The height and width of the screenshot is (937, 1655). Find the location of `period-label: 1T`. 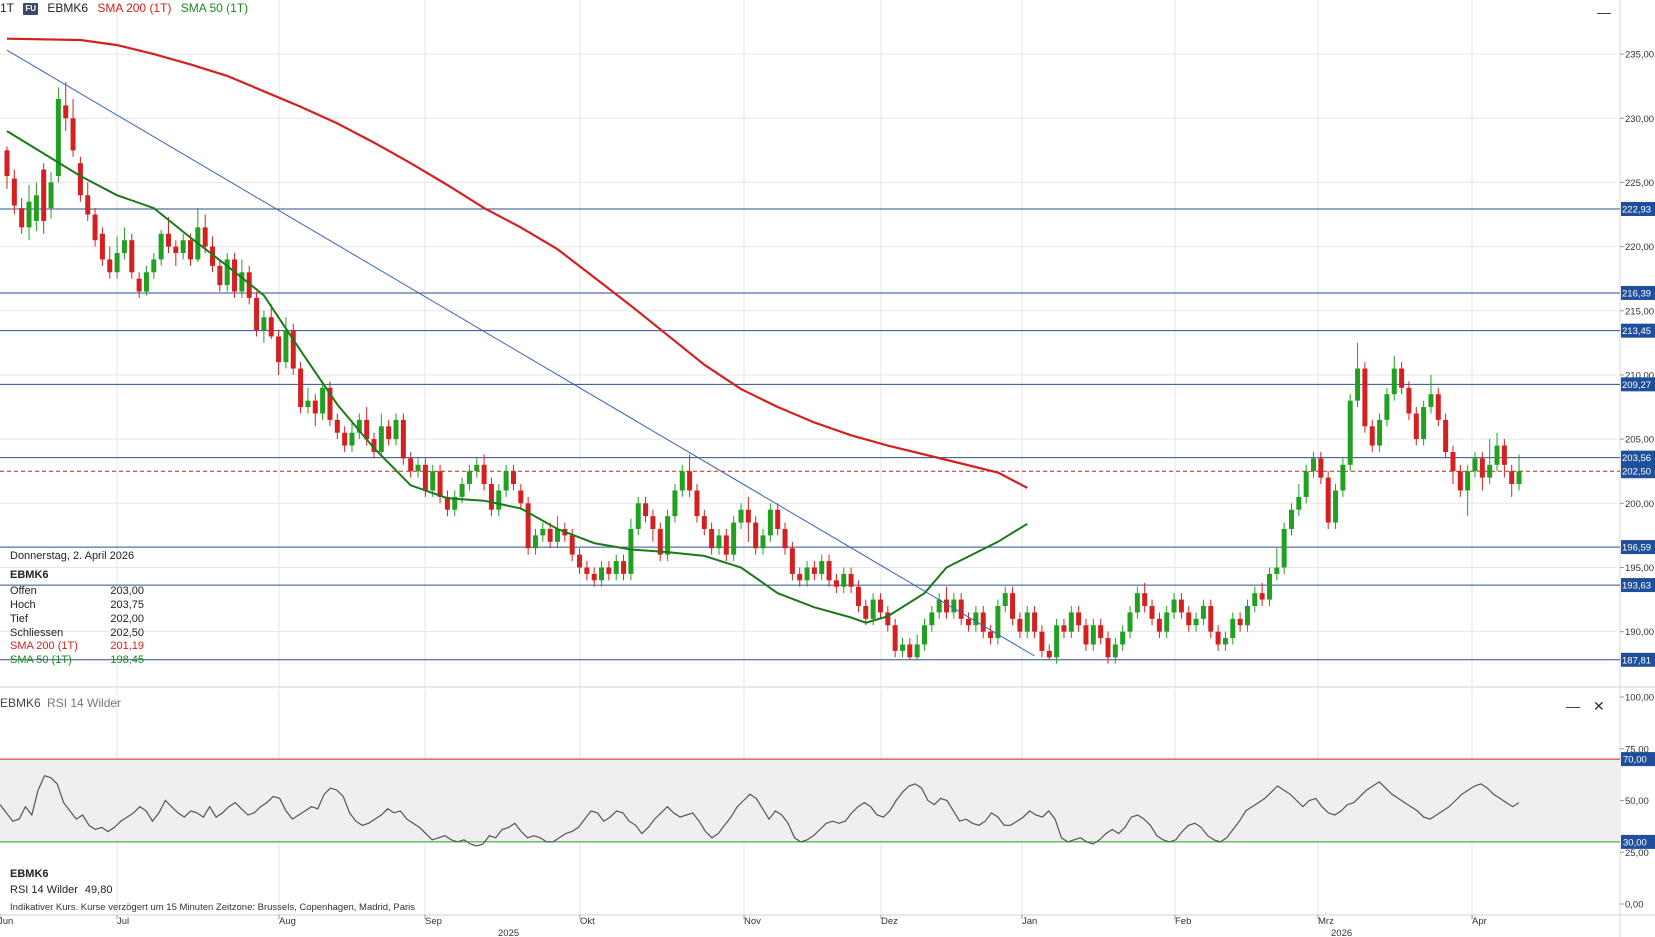

period-label: 1T is located at coordinates (7, 8).